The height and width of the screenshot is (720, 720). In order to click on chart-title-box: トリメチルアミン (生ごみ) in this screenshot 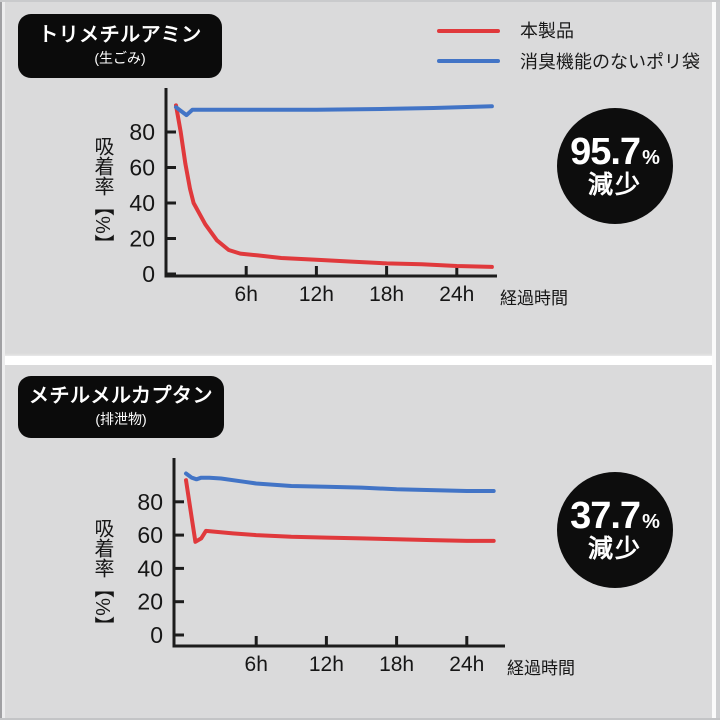, I will do `click(120, 46)`.